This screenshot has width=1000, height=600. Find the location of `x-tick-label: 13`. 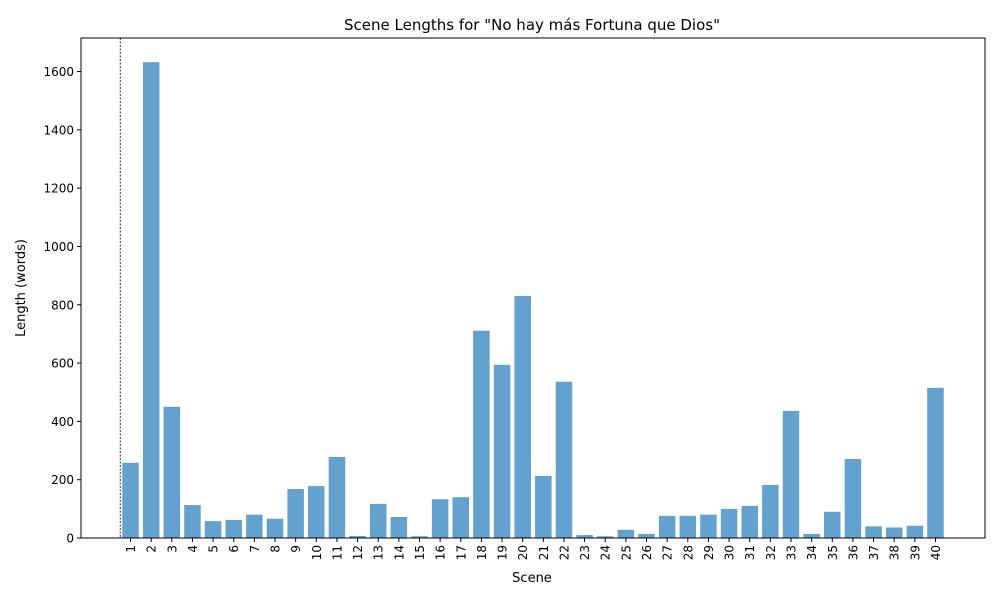

x-tick-label: 13 is located at coordinates (379, 552).